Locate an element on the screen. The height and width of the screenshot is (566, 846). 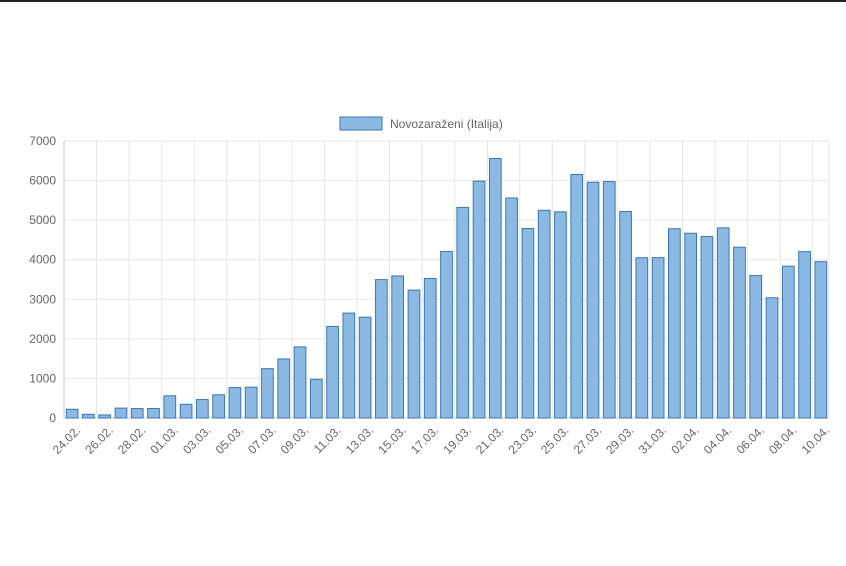
x-tick-label: 25.03. is located at coordinates (554, 439).